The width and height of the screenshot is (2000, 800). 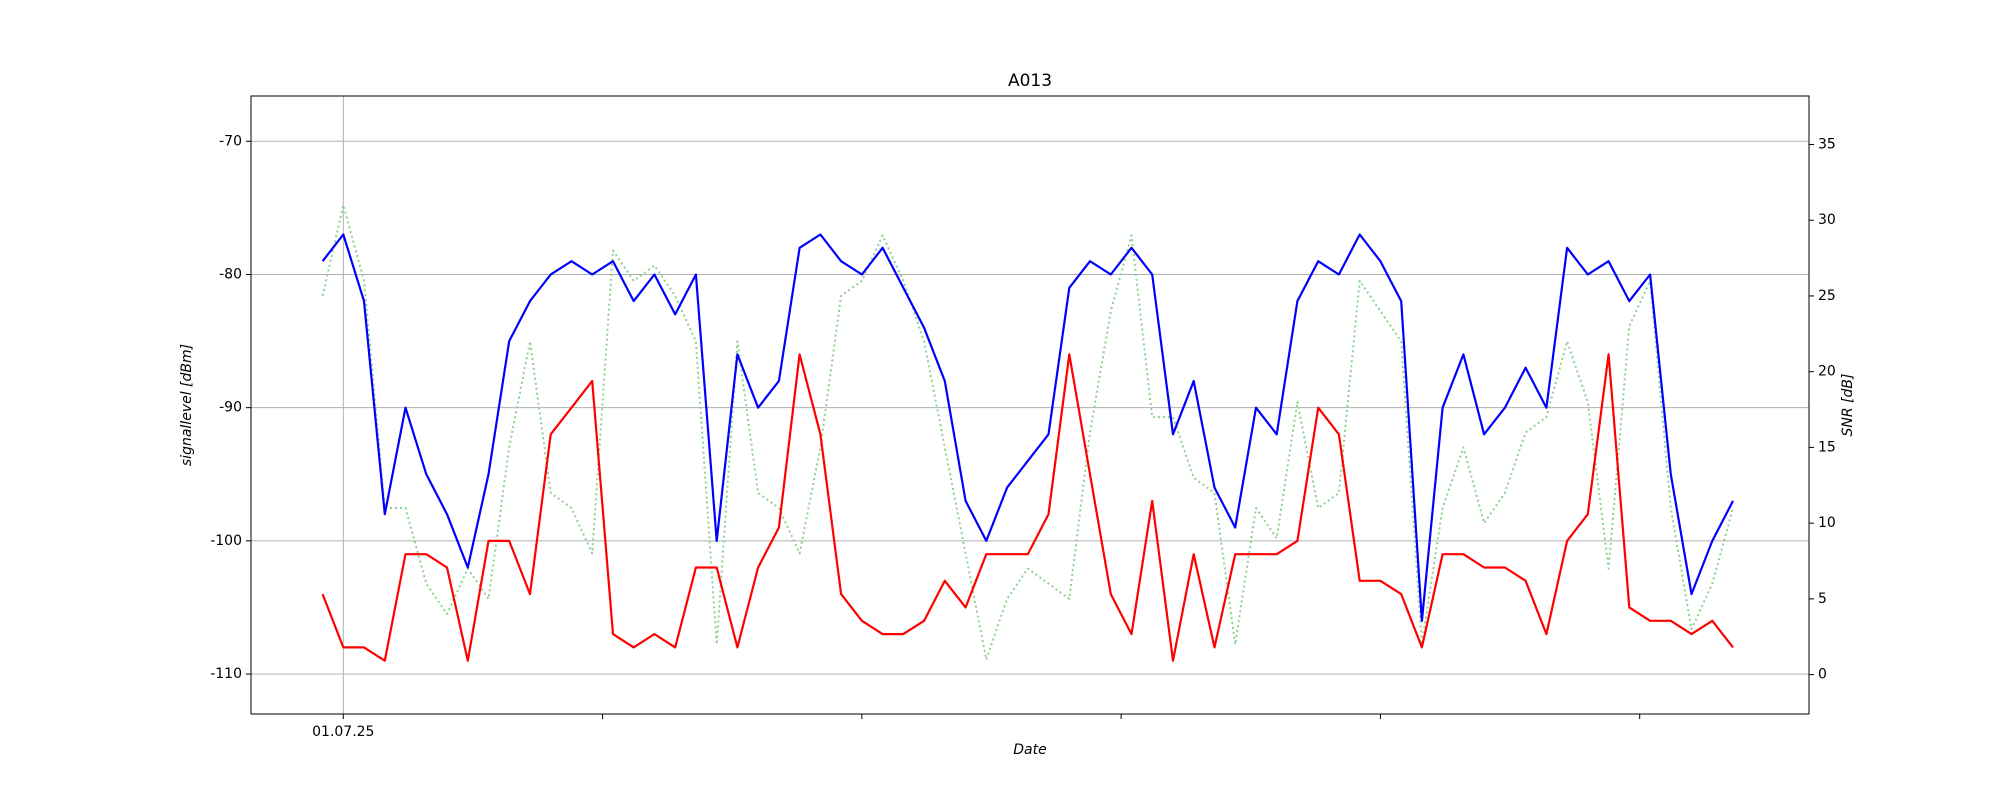 I want to click on y-tick-label: -100, so click(x=226, y=541).